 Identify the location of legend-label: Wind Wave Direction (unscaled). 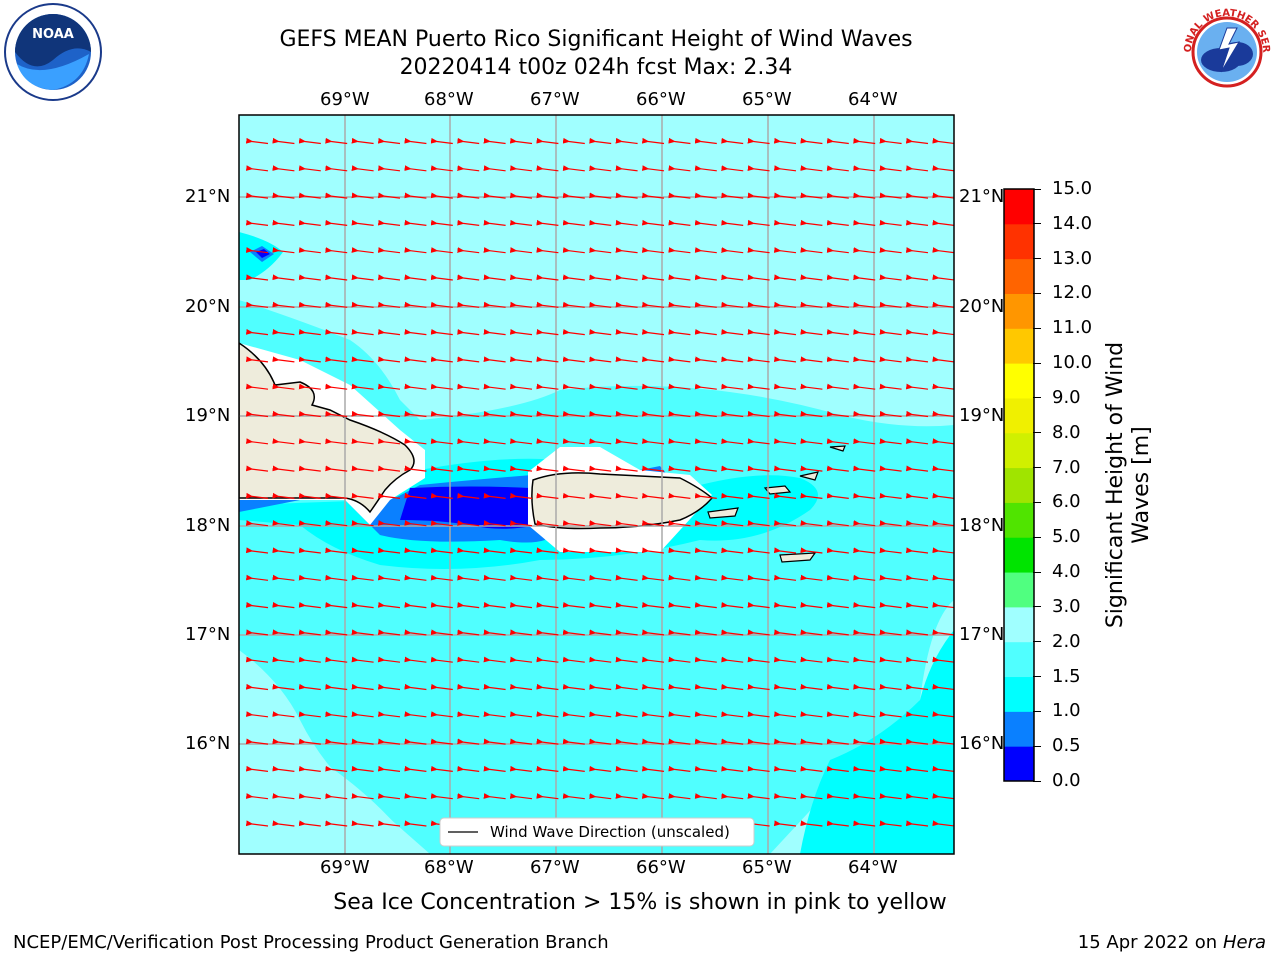
(610, 832).